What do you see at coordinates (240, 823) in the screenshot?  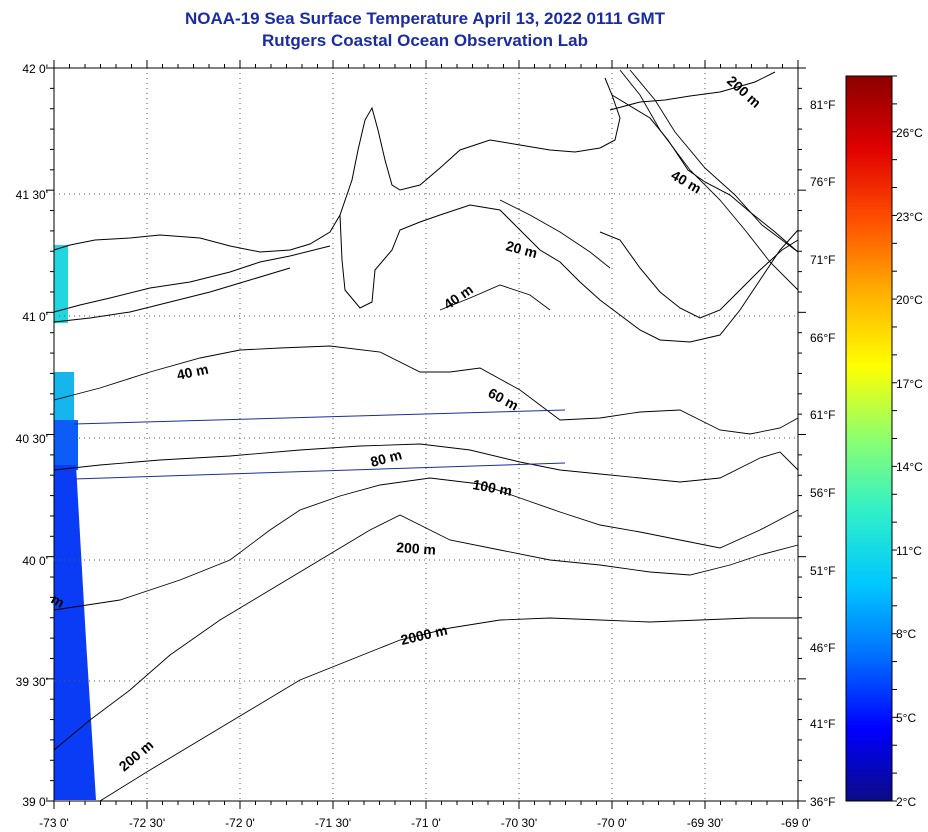 I see `lon-label: -72 0'` at bounding box center [240, 823].